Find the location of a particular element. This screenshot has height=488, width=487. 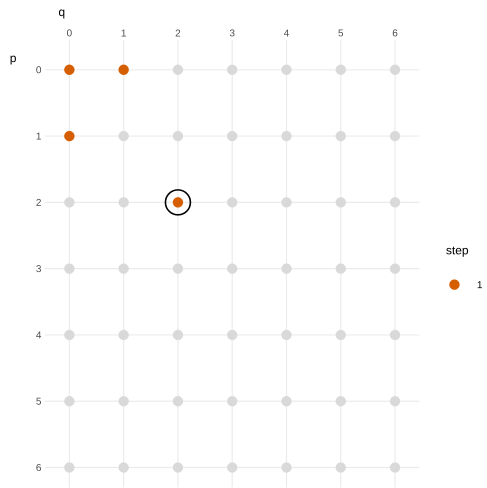

y-axis-title: p is located at coordinates (13, 60).